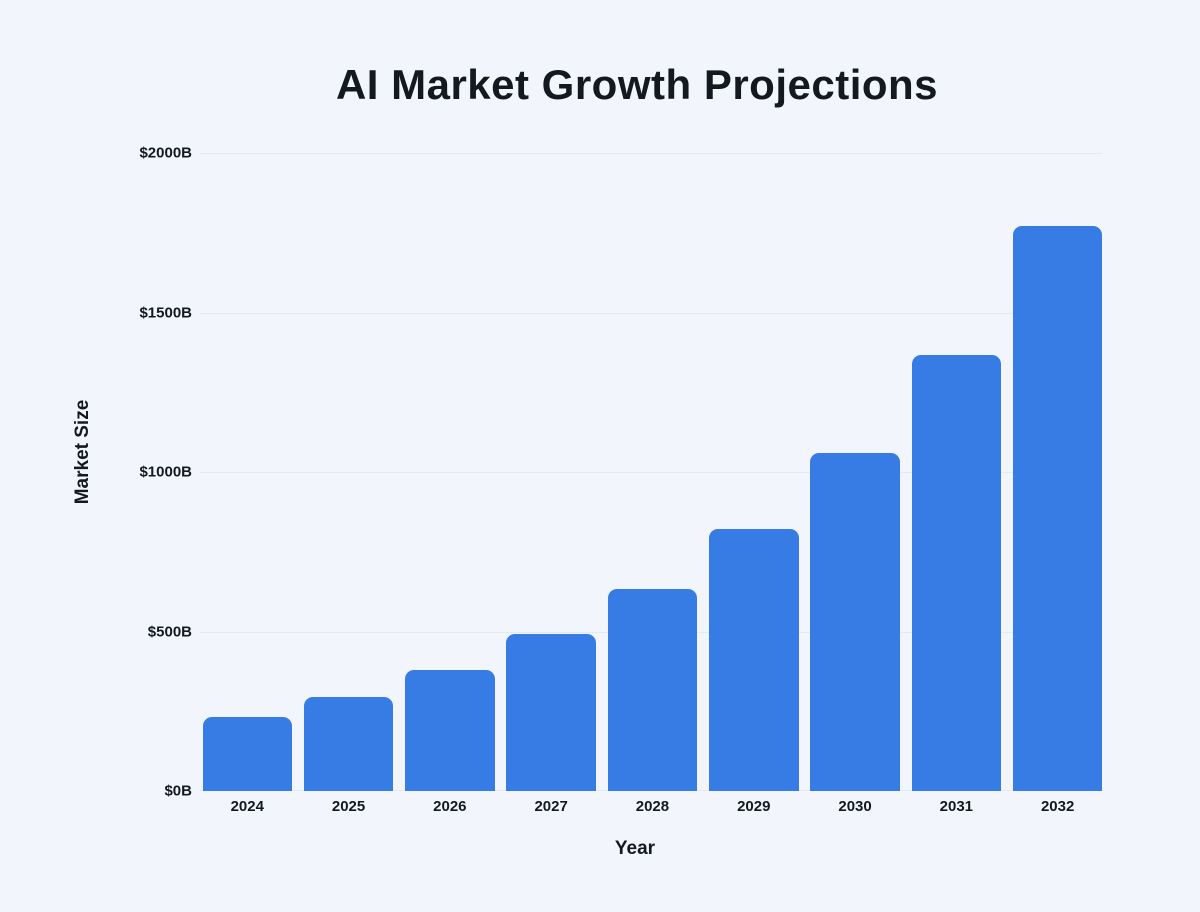  What do you see at coordinates (169, 631) in the screenshot?
I see `y-tick-label-500: $500B` at bounding box center [169, 631].